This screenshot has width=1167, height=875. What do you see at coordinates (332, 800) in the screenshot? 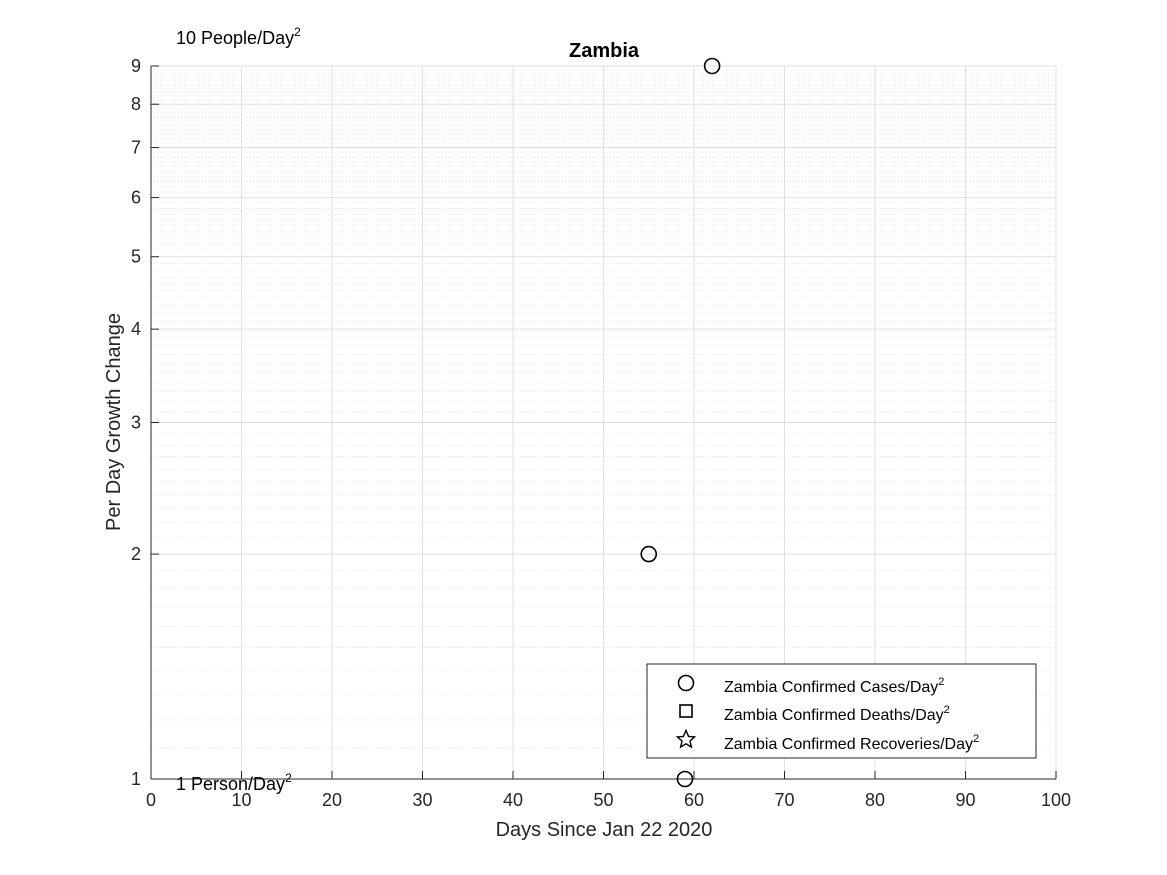
I see `x-tick-label: 20` at bounding box center [332, 800].